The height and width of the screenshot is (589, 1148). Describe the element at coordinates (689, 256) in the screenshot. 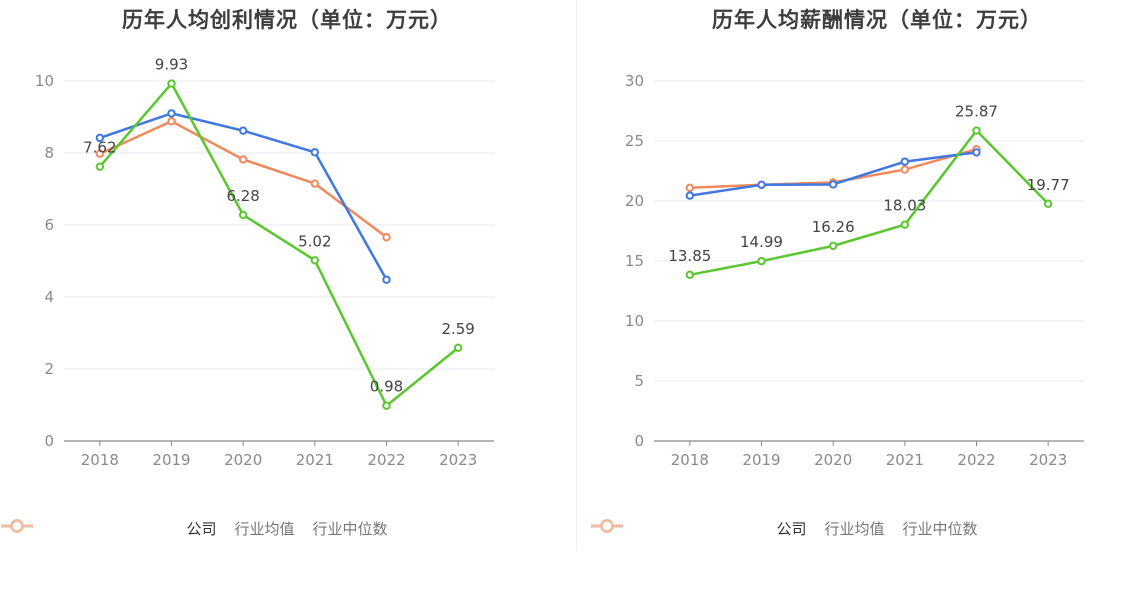

I see `data-label: 13.85` at that location.